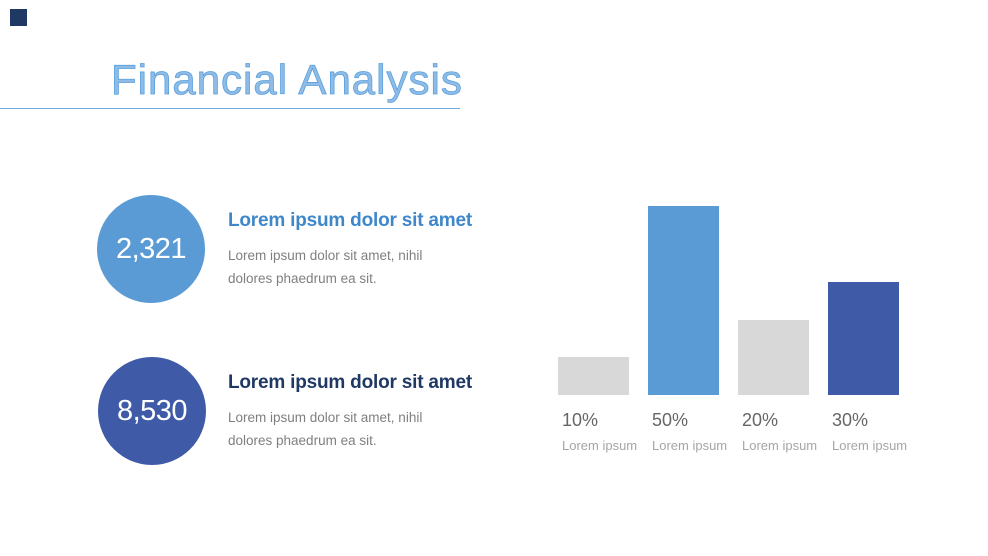 The width and height of the screenshot is (988, 556). I want to click on bar-group: 50% Lorem ipsum, so click(693, 324).